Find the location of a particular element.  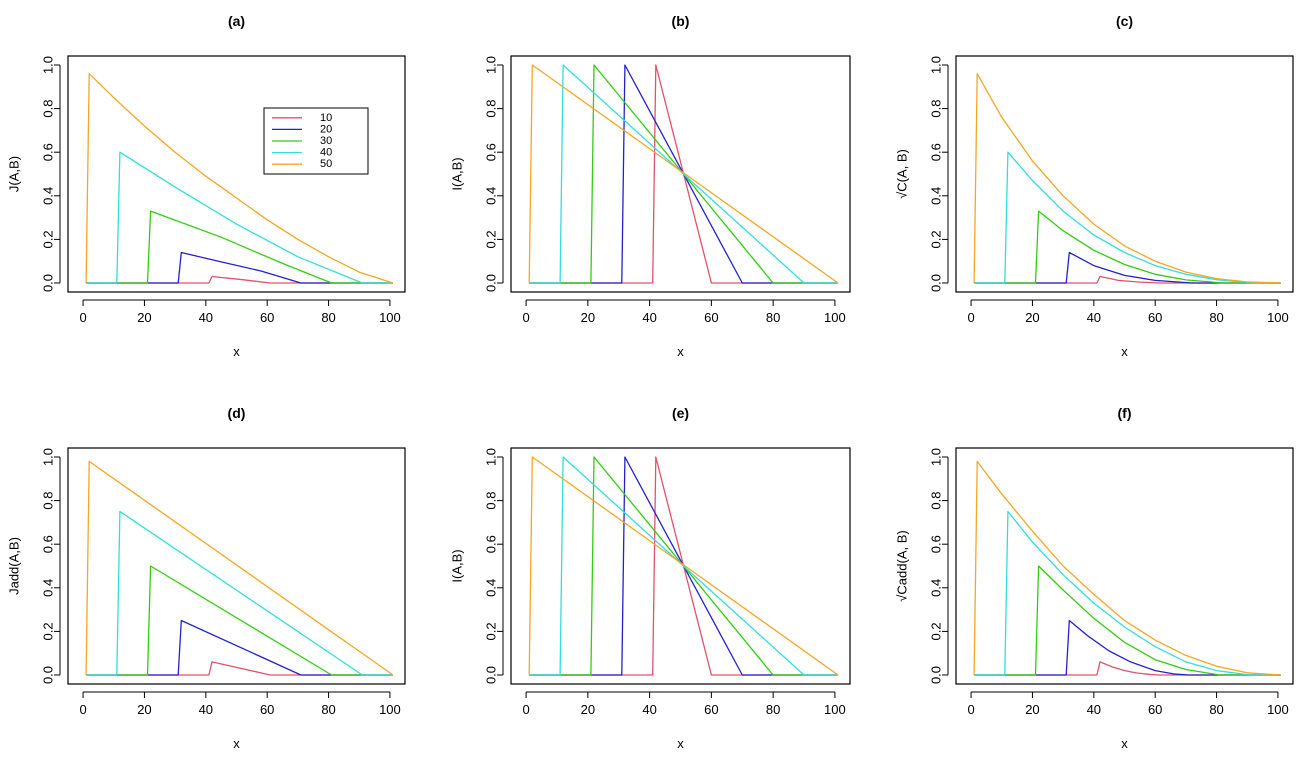

legend-label-50: 50 is located at coordinates (326, 164).